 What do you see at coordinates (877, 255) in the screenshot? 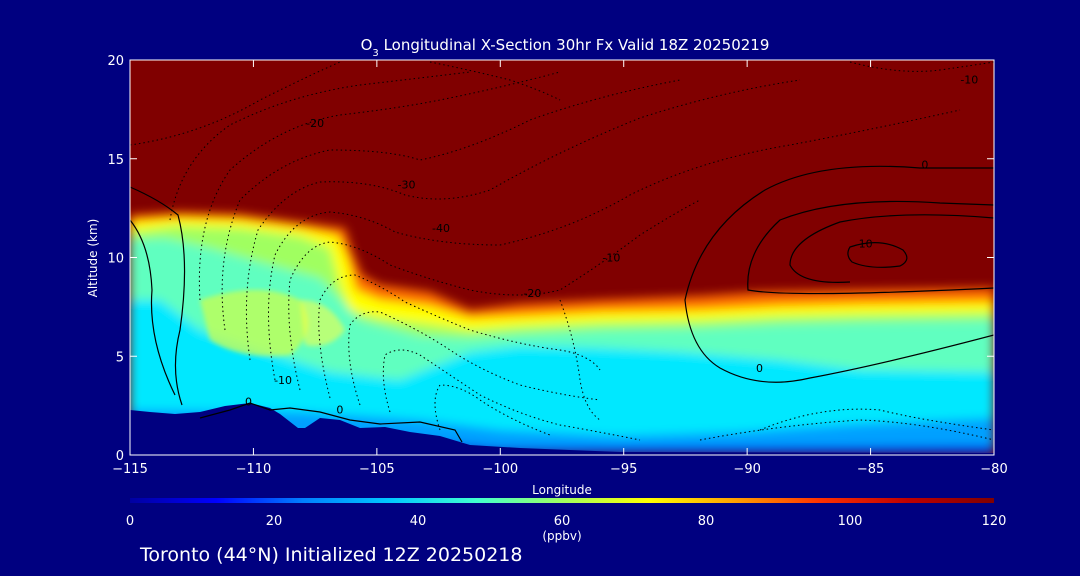
I see `solid-contour-eastern-ring` at bounding box center [877, 255].